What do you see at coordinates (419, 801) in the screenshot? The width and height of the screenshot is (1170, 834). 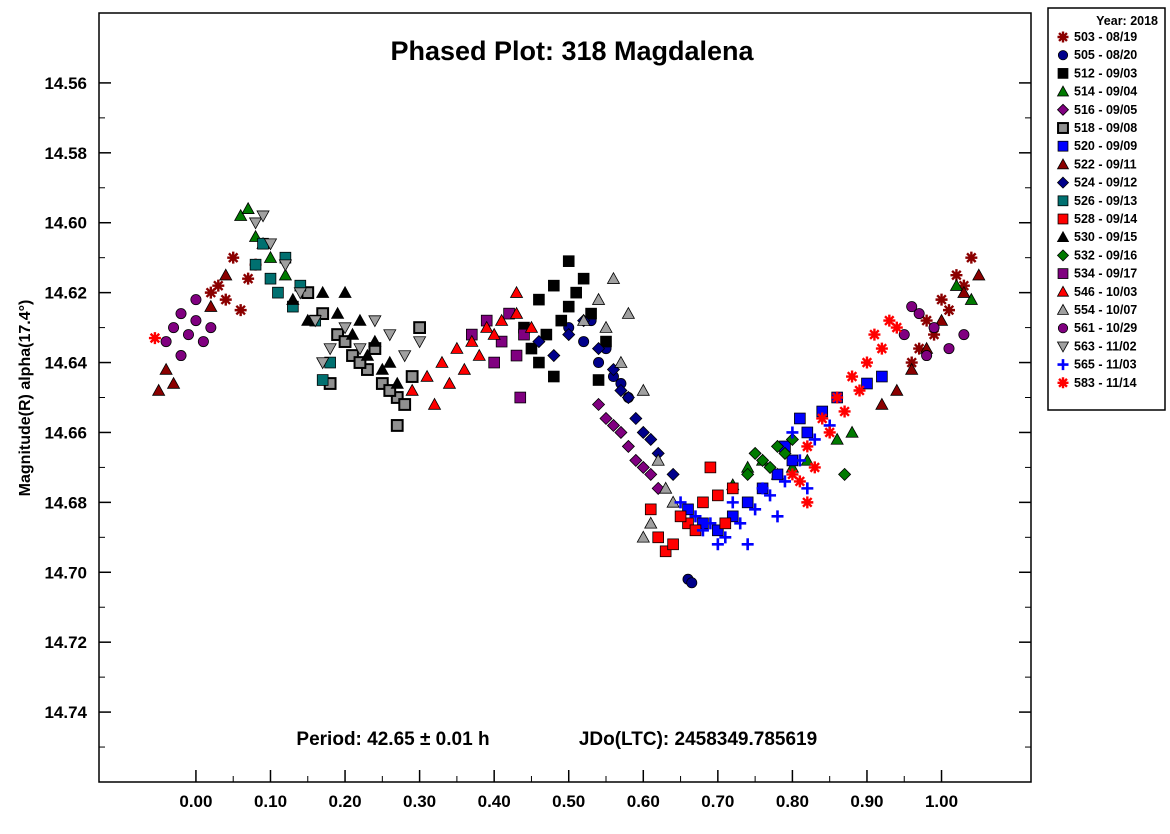 I see `x-tick-label: 0.30` at bounding box center [419, 801].